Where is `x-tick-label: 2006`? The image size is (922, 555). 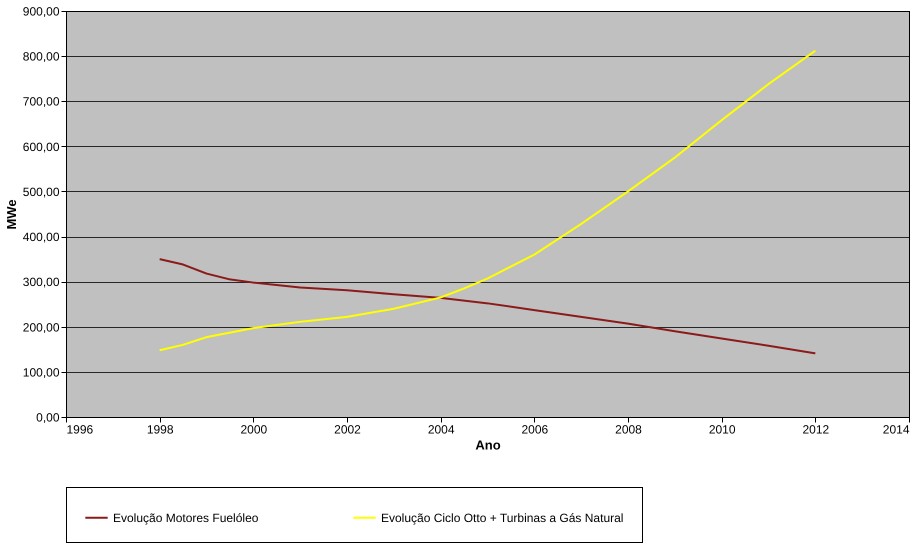 x-tick-label: 2006 is located at coordinates (535, 429).